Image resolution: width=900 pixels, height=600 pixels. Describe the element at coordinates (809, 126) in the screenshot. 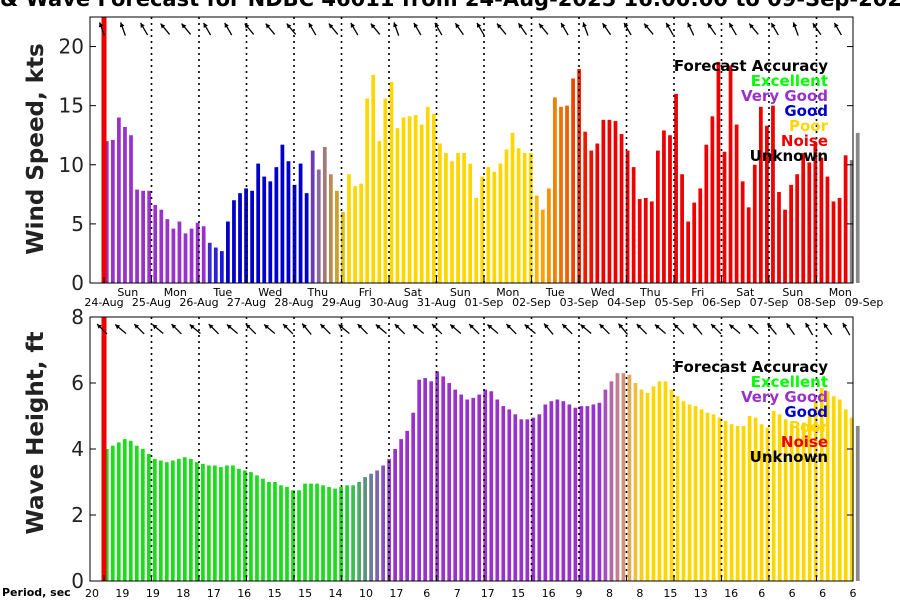

I see `wind-legend-item: Poor` at that location.